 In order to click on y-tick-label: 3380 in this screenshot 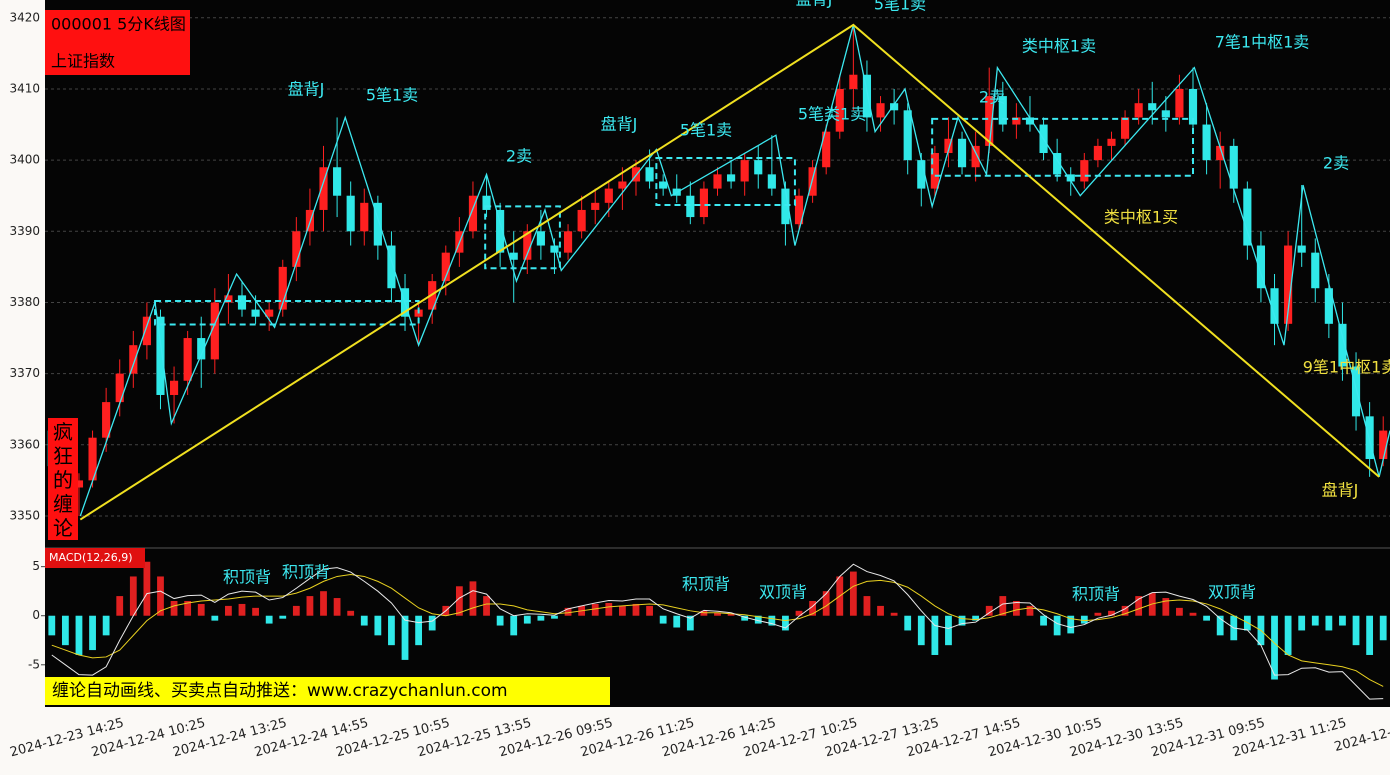, I will do `click(24, 302)`.